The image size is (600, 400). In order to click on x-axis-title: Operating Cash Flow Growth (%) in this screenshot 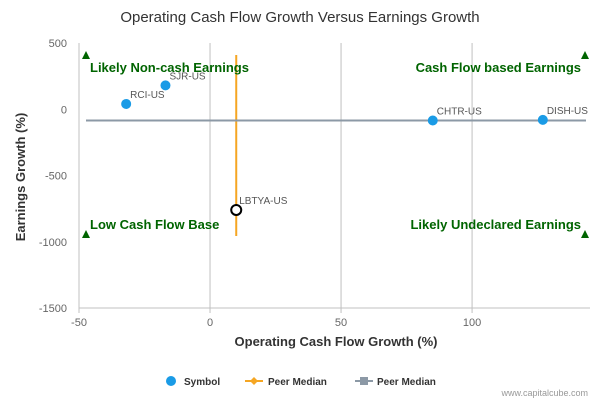, I will do `click(336, 341)`.